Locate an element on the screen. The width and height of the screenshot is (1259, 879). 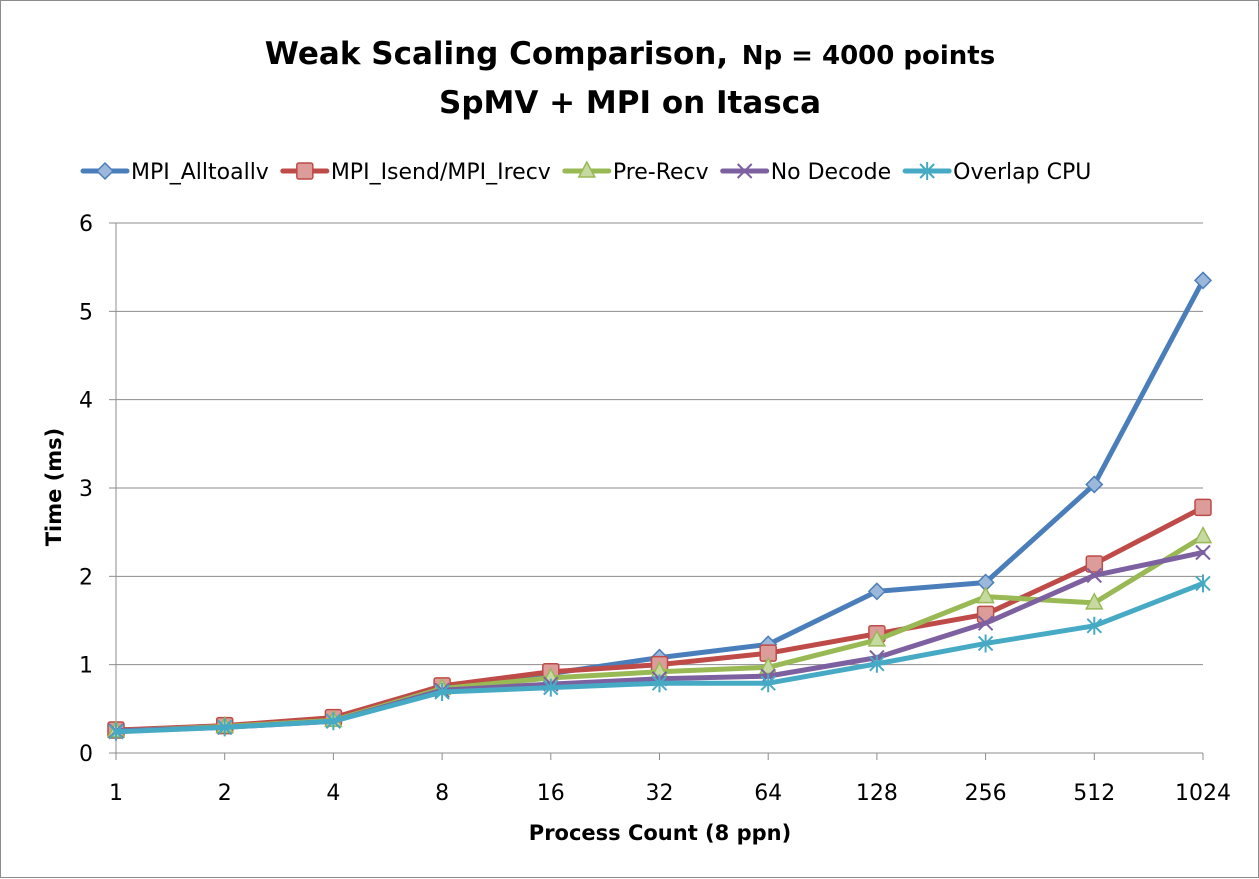
data-point-no-decode-1024: No Decode @ 1024: 2.27 is located at coordinates (1203, 552).